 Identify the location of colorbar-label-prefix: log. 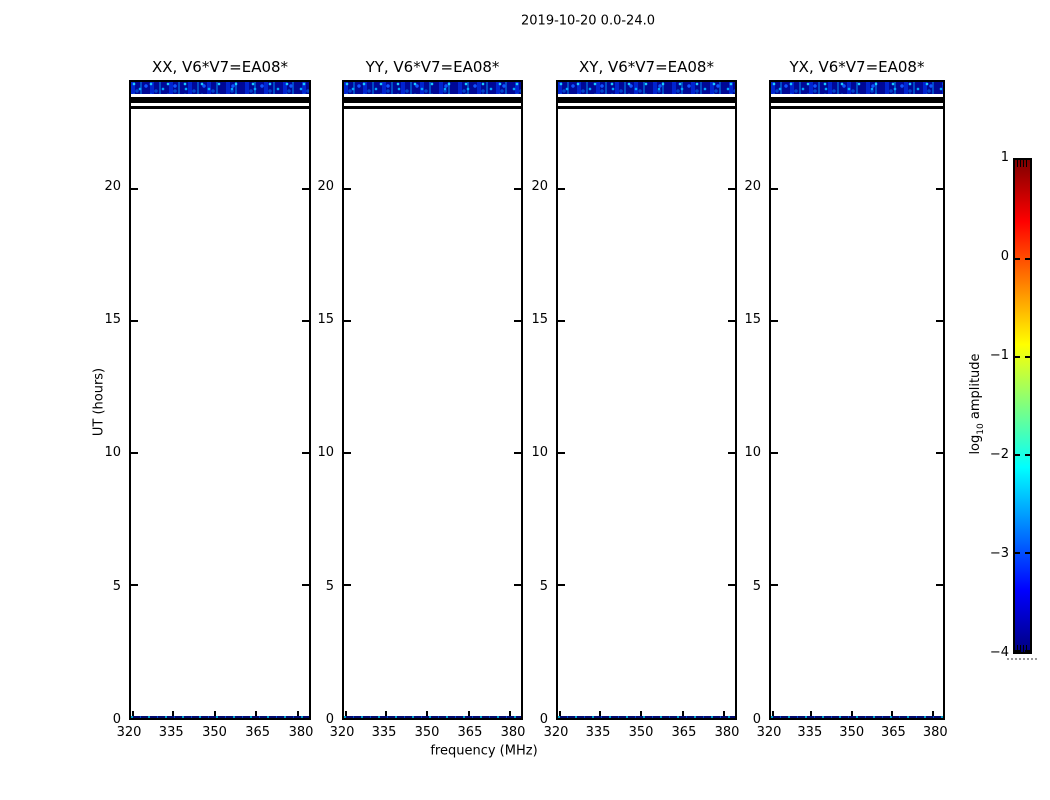
(976, 444).